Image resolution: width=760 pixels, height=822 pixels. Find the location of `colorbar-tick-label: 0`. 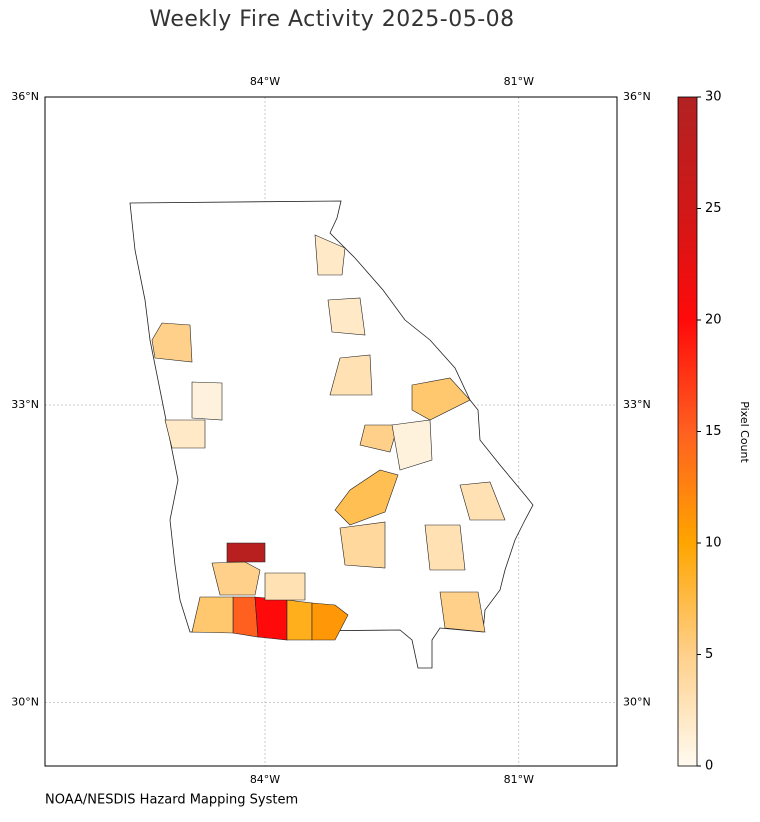

colorbar-tick-label: 0 is located at coordinates (709, 766).